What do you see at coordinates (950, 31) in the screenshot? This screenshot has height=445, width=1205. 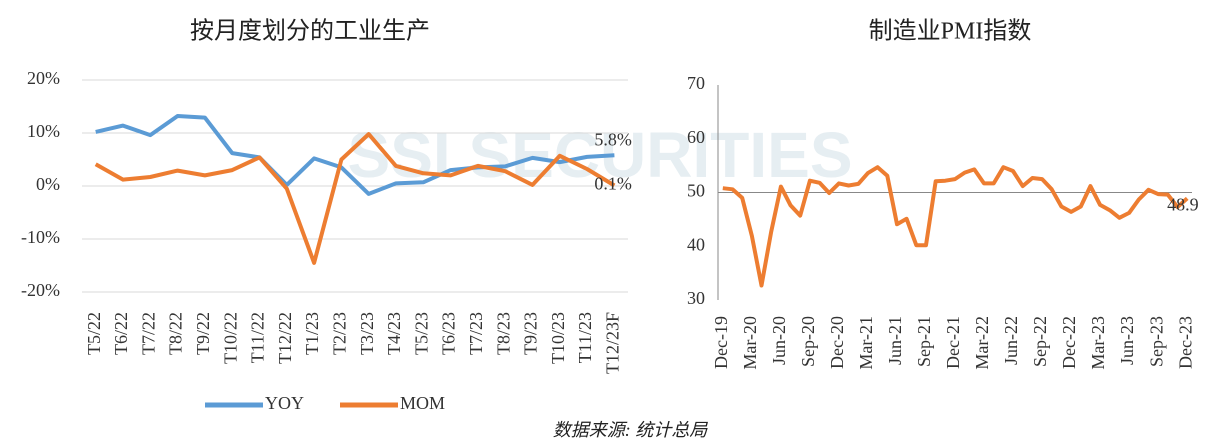 I see `chart-title: 制造业PMI指数` at bounding box center [950, 31].